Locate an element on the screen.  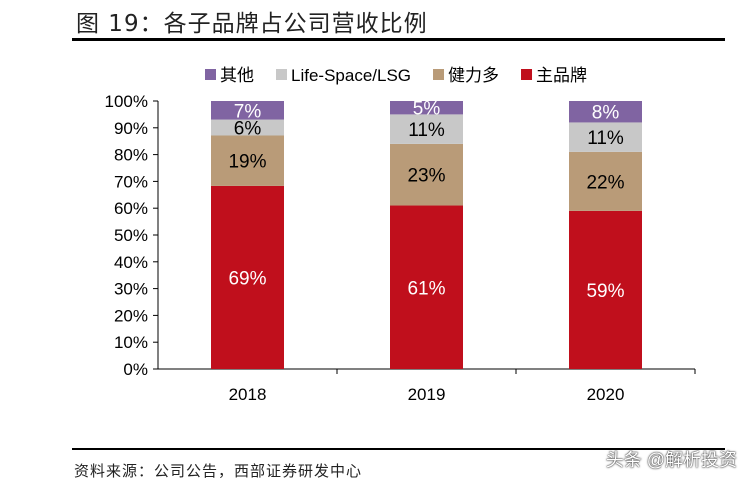
data-label: 7% is located at coordinates (248, 111).